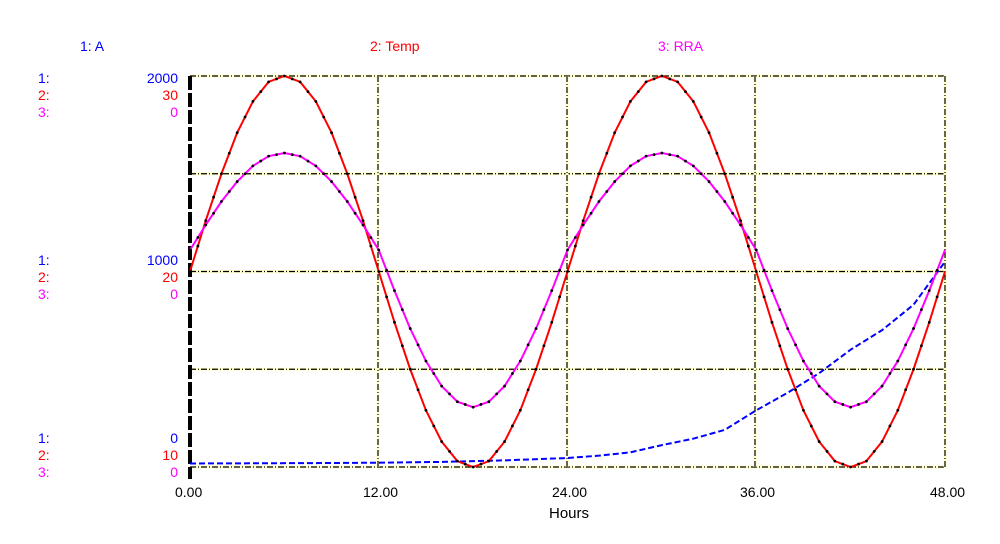 The image size is (1000, 544). I want to click on axis-prefix-1-max: 1:, so click(44, 78).